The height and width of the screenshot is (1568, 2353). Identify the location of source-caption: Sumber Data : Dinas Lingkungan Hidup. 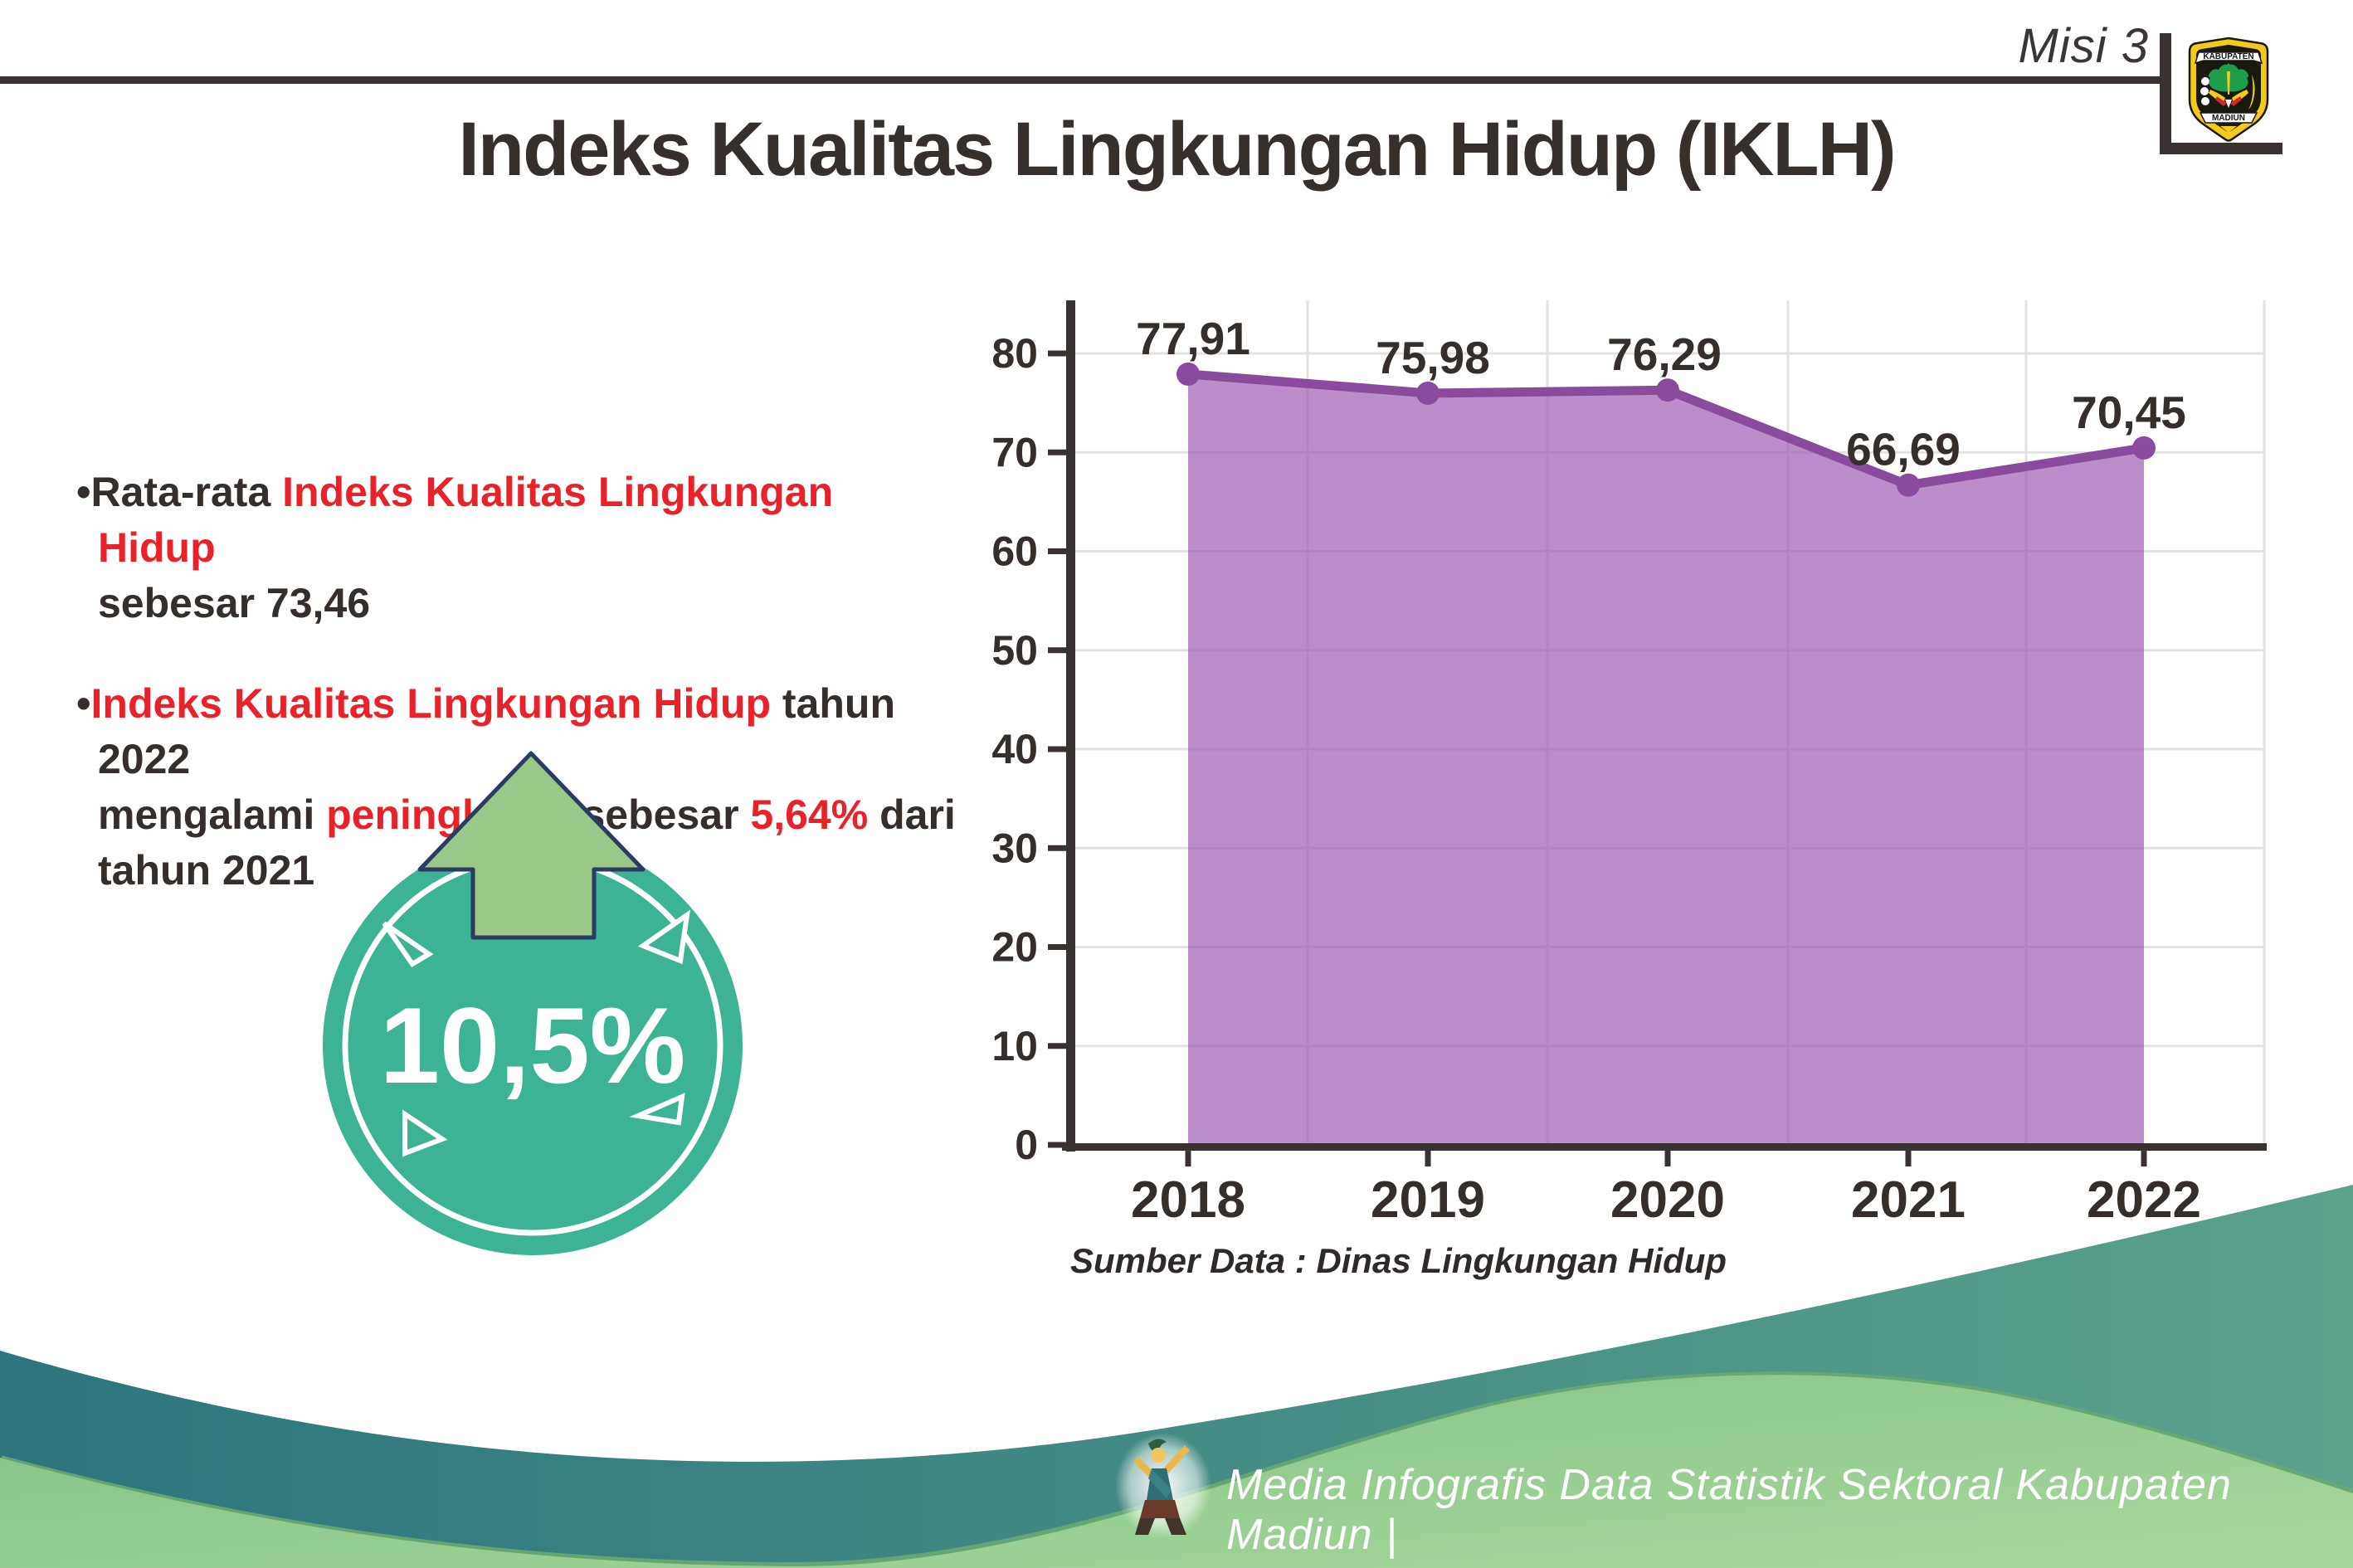
(1398, 1260).